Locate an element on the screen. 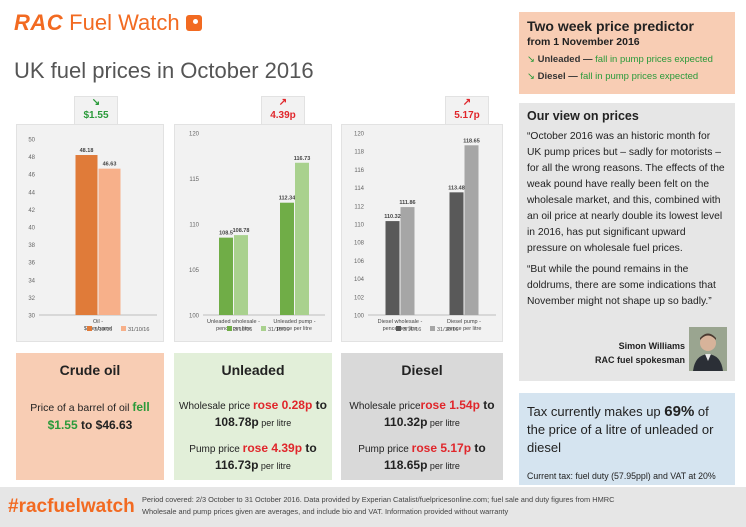 This screenshot has height=527, width=746. predictor-diesel: ↘ Diesel — fall in pump prices expected is located at coordinates (627, 76).